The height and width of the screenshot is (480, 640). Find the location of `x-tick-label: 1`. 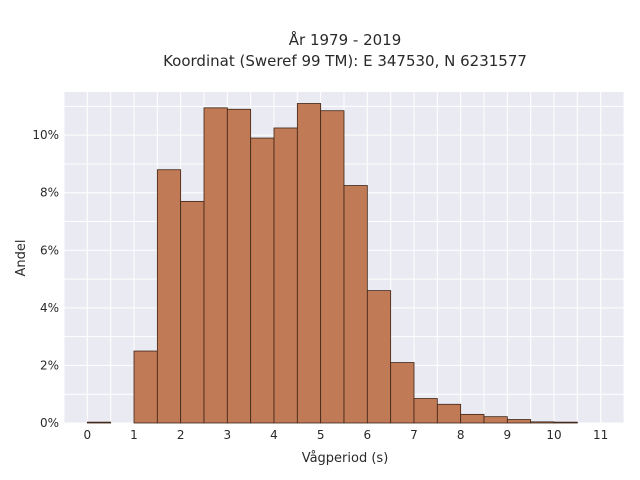

x-tick-label: 1 is located at coordinates (134, 435).